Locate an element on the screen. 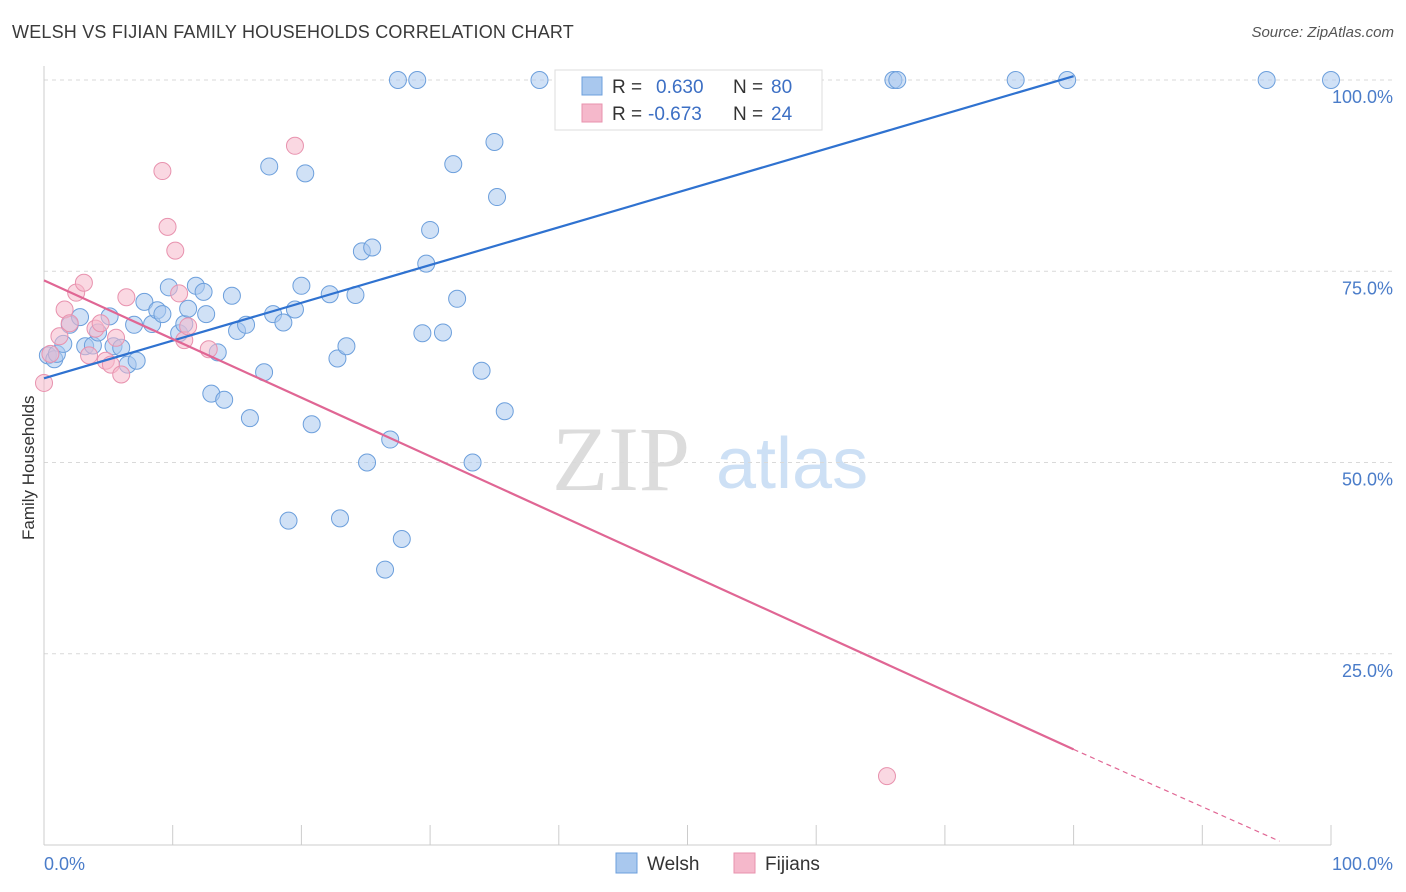 This screenshot has width=1406, height=892. bottom-legend-welsh: Welsh is located at coordinates (673, 864).